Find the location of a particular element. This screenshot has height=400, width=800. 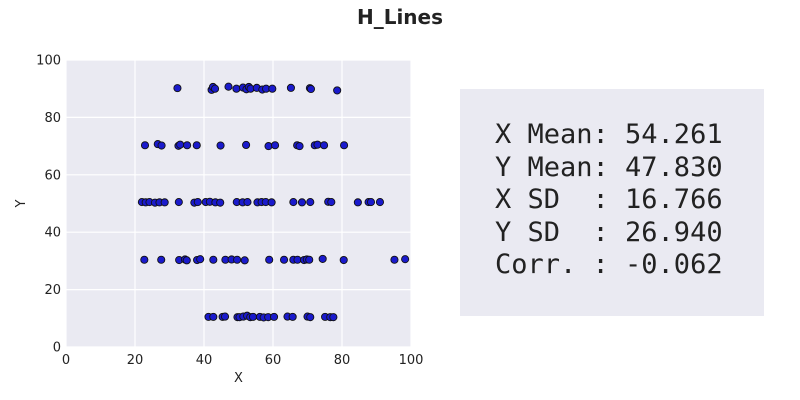

x-tick-label: 20 is located at coordinates (135, 360).